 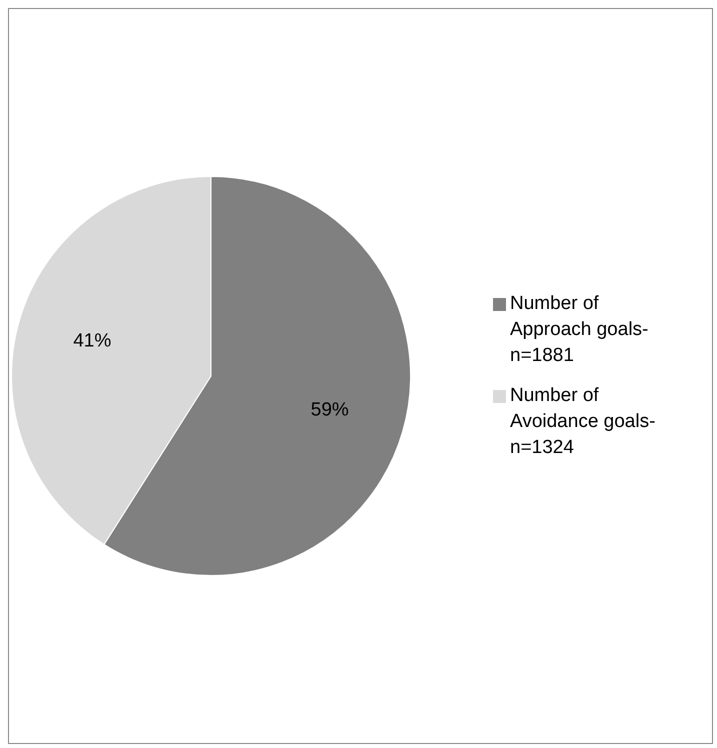 What do you see at coordinates (583, 422) in the screenshot?
I see `legend-label: Number of Avoidance goals-n=1324` at bounding box center [583, 422].